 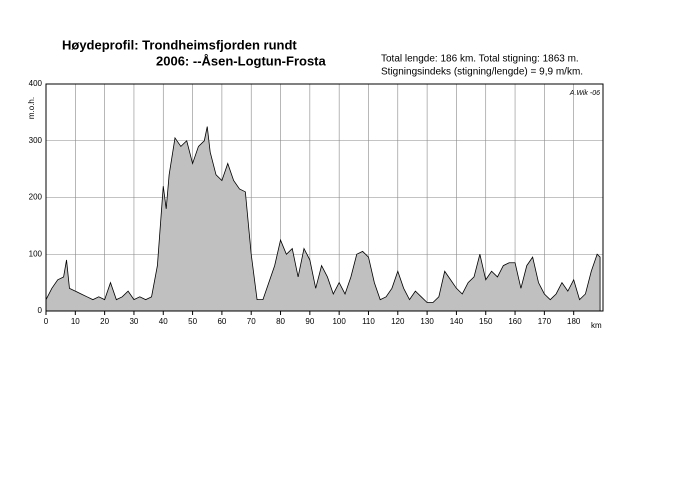 I want to click on x-tick-label: 60, so click(x=221, y=321).